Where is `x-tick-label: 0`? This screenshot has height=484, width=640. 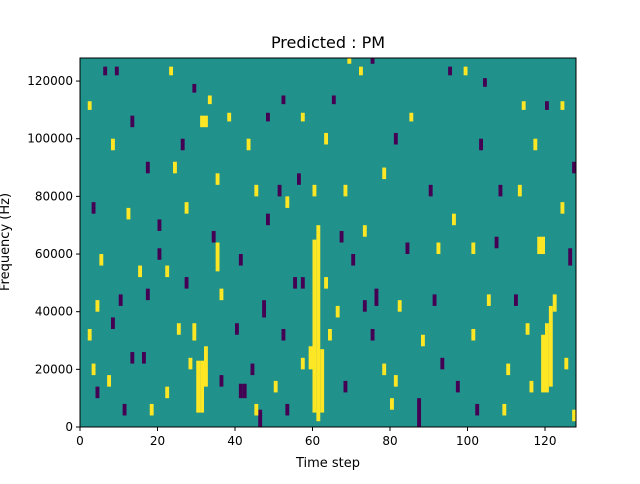
x-tick-label: 0 is located at coordinates (80, 441).